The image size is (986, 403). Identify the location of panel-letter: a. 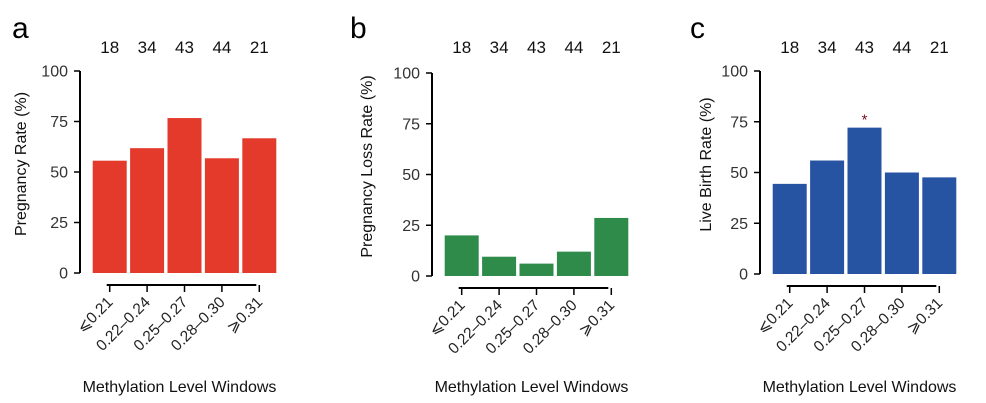
(20, 28).